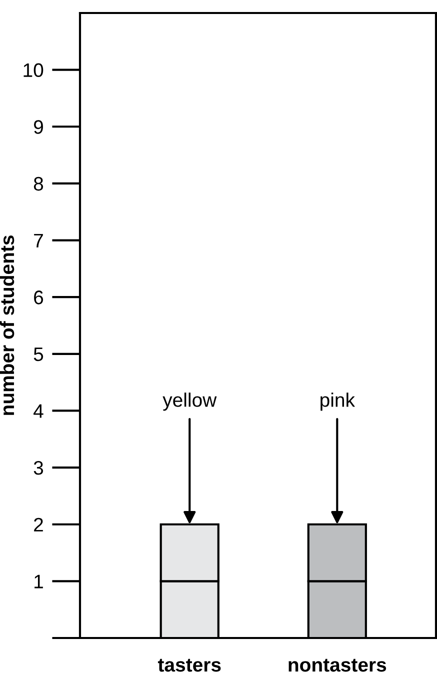  Describe the element at coordinates (38, 525) in the screenshot. I see `y-tick-label: 2` at that location.